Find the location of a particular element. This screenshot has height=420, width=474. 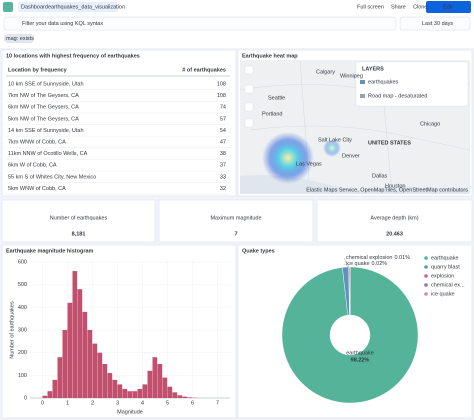

cell: 74 is located at coordinates (223, 108).